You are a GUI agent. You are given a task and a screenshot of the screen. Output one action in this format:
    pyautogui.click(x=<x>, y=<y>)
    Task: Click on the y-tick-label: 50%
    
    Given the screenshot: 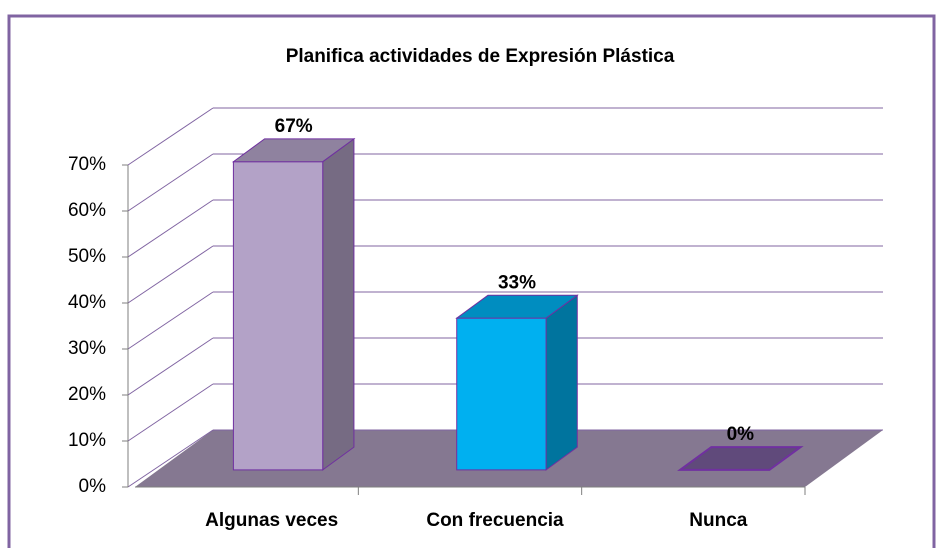 What is the action you would take?
    pyautogui.click(x=87, y=256)
    